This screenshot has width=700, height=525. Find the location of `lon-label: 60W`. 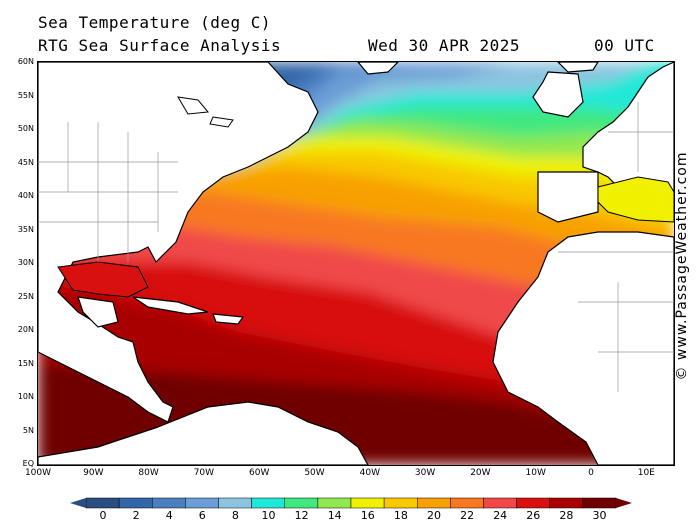

lon-label: 60W is located at coordinates (259, 473).